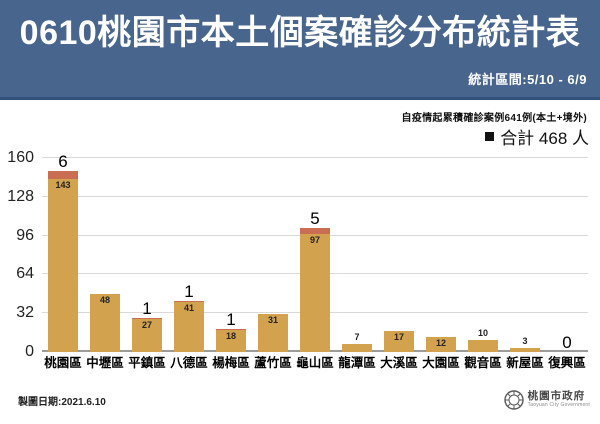 The image size is (600, 424). I want to click on government-seal-icon, so click(513, 400).